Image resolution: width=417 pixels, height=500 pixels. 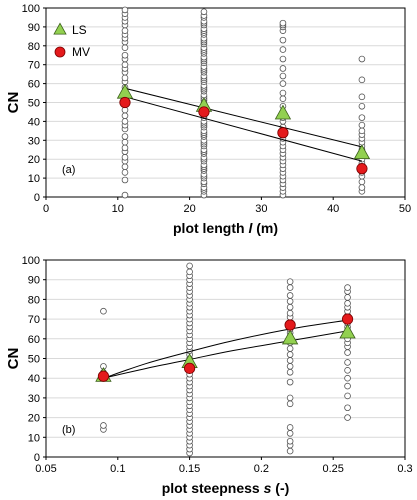 What do you see at coordinates (243, 117) in the screenshot?
I see `trend-line-ls` at bounding box center [243, 117].